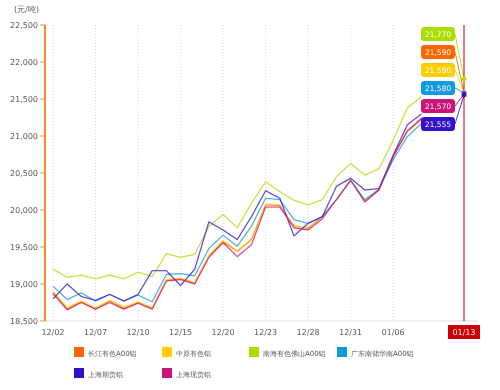 Image resolution: width=500 pixels, height=390 pixels. What do you see at coordinates (24, 25) in the screenshot?
I see `y-tick-label: 22,500` at bounding box center [24, 25].